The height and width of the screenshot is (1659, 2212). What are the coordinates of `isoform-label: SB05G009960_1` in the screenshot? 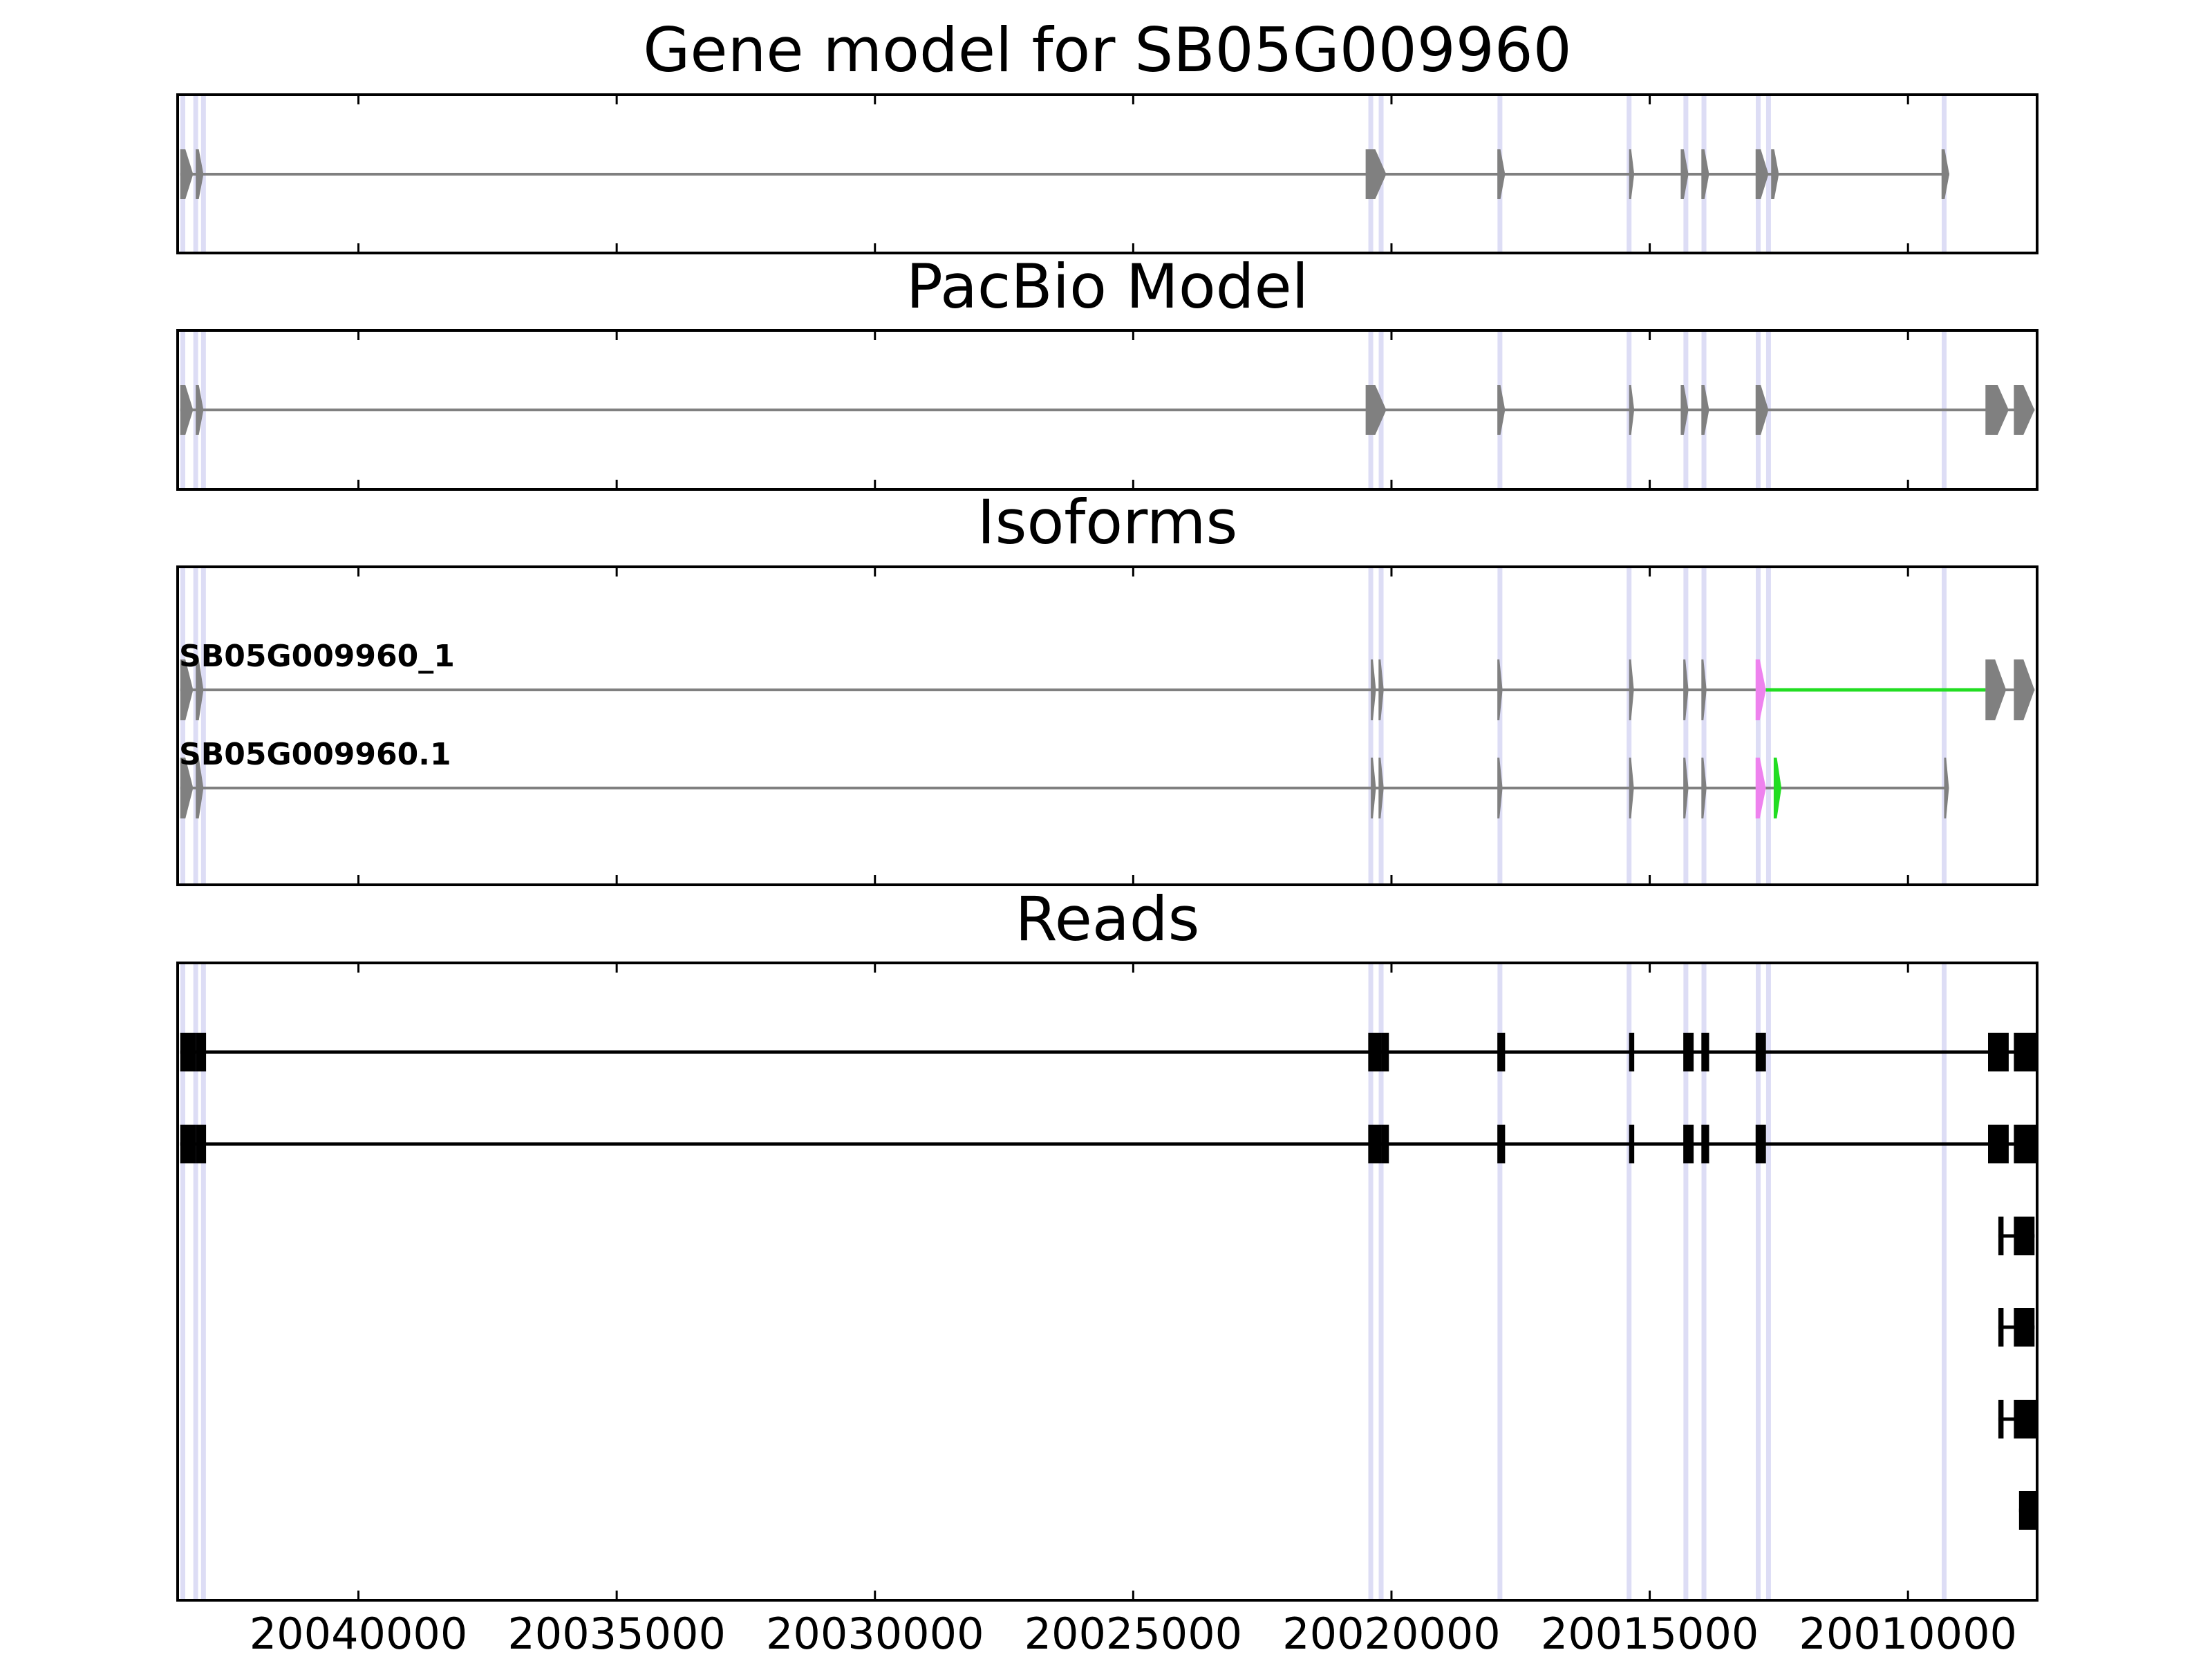 It's located at (317, 656).